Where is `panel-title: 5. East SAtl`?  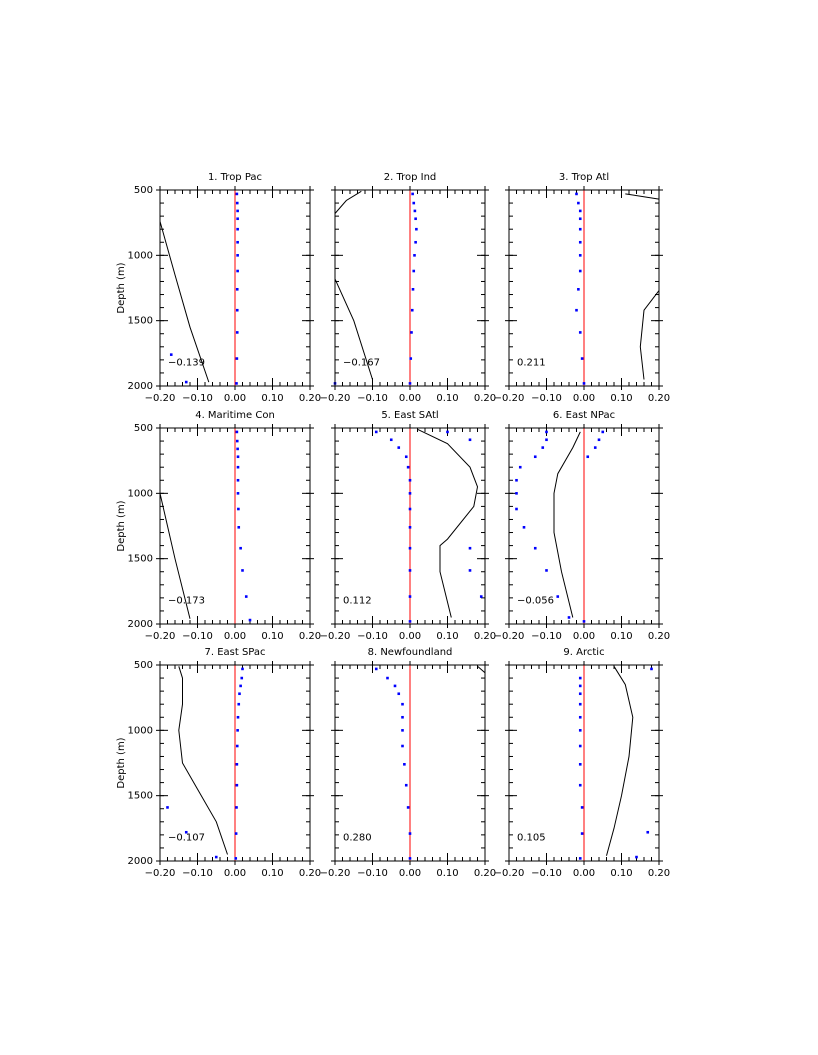 panel-title: 5. East SAtl is located at coordinates (409, 415).